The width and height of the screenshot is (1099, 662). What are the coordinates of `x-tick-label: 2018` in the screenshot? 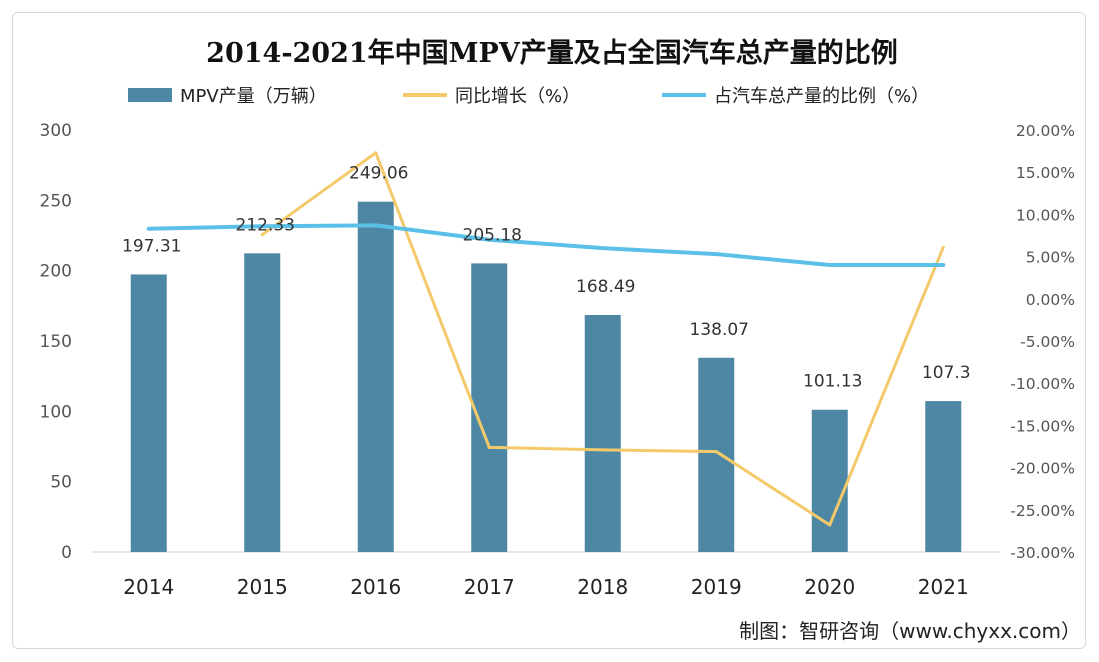 It's located at (602, 587).